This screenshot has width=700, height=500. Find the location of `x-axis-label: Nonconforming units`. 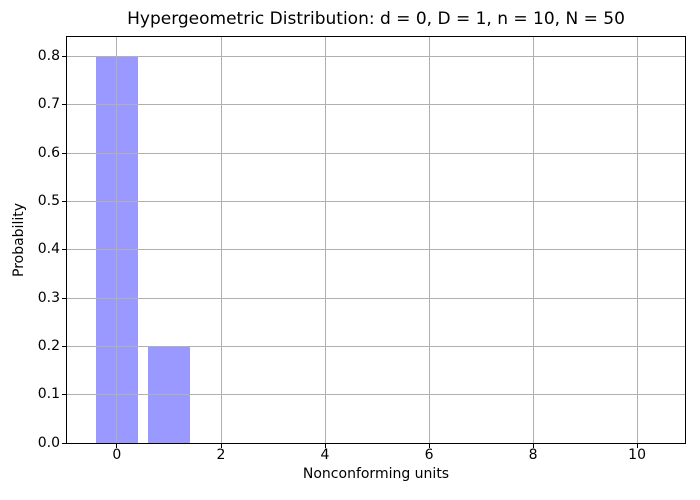

x-axis-label: Nonconforming units is located at coordinates (376, 474).